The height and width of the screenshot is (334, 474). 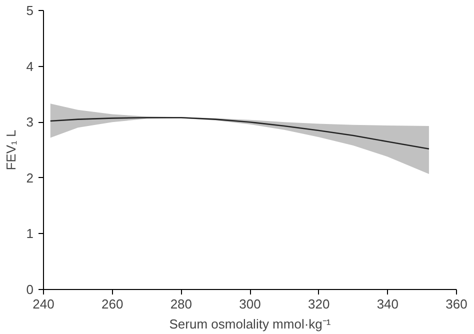 What do you see at coordinates (30, 66) in the screenshot?
I see `y-tick-label: 4` at bounding box center [30, 66].